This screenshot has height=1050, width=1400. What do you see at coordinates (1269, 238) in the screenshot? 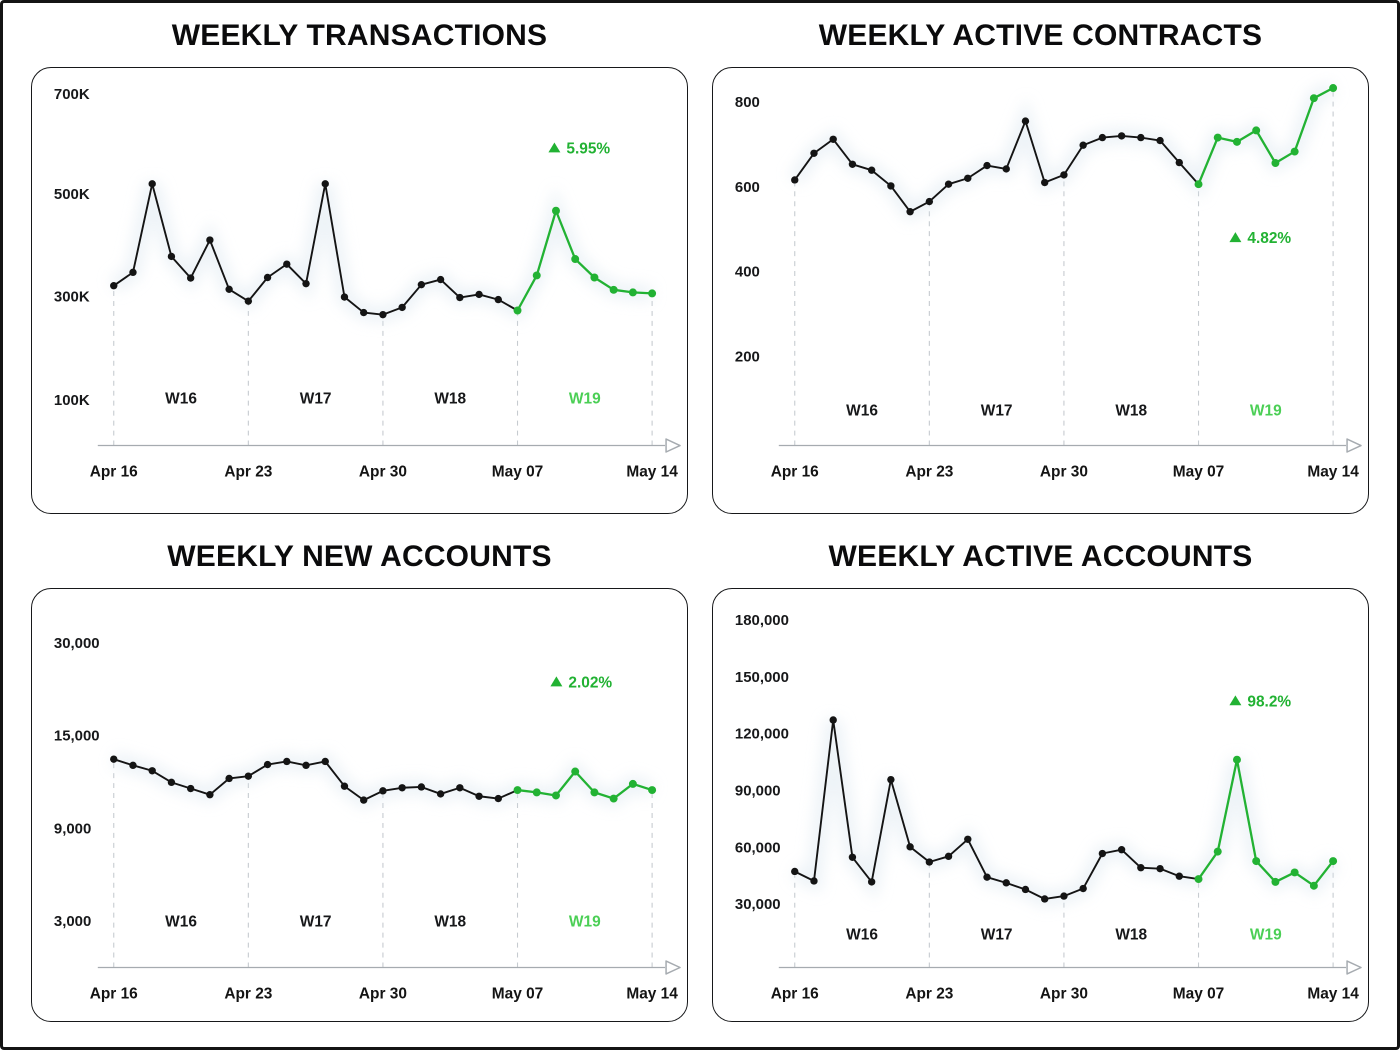
I see `change-badge-value: 4.82%` at bounding box center [1269, 238].